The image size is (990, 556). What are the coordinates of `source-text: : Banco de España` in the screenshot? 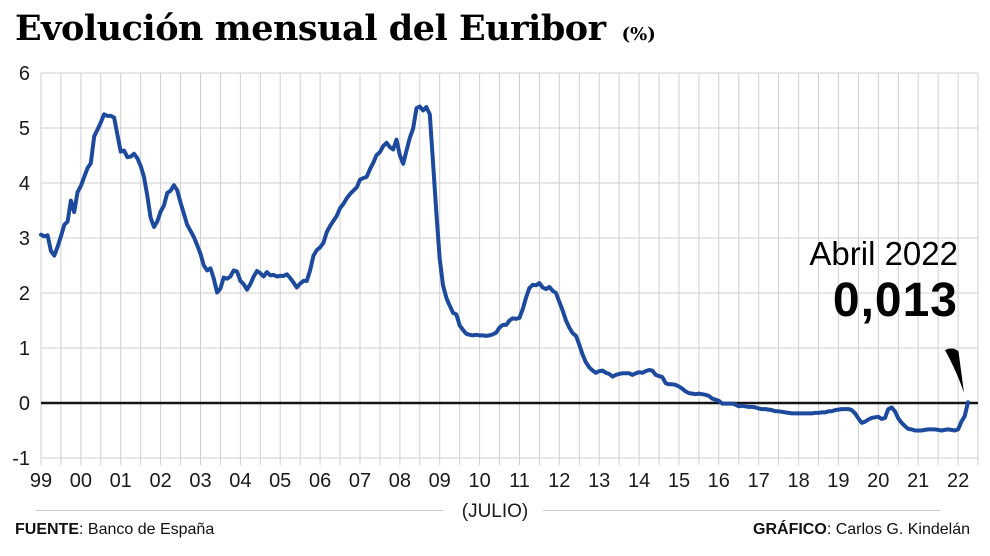 It's located at (147, 529).